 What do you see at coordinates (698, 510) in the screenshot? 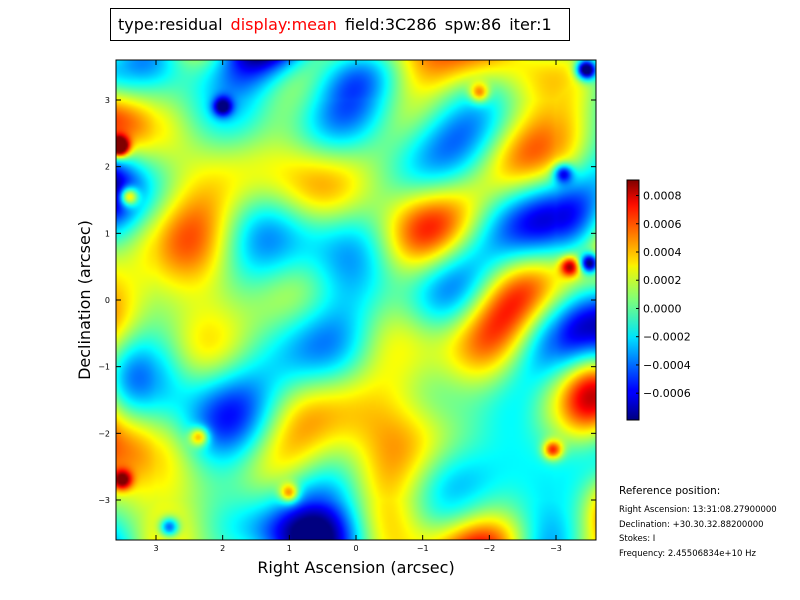
I see `reference-ra: Right Ascension: 13:31:08.27900000` at bounding box center [698, 510].